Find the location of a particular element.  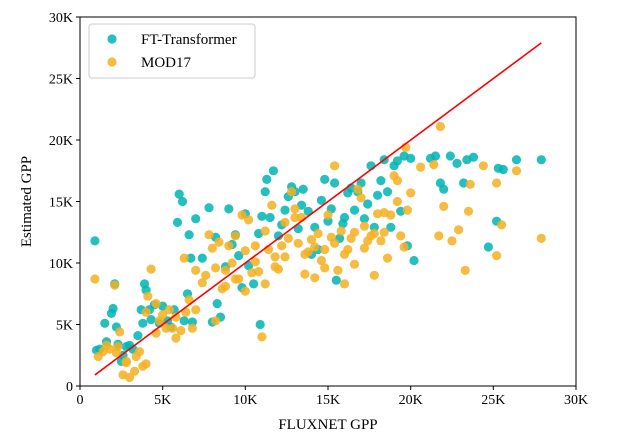

y-tick-label: 15K is located at coordinates (61, 203).